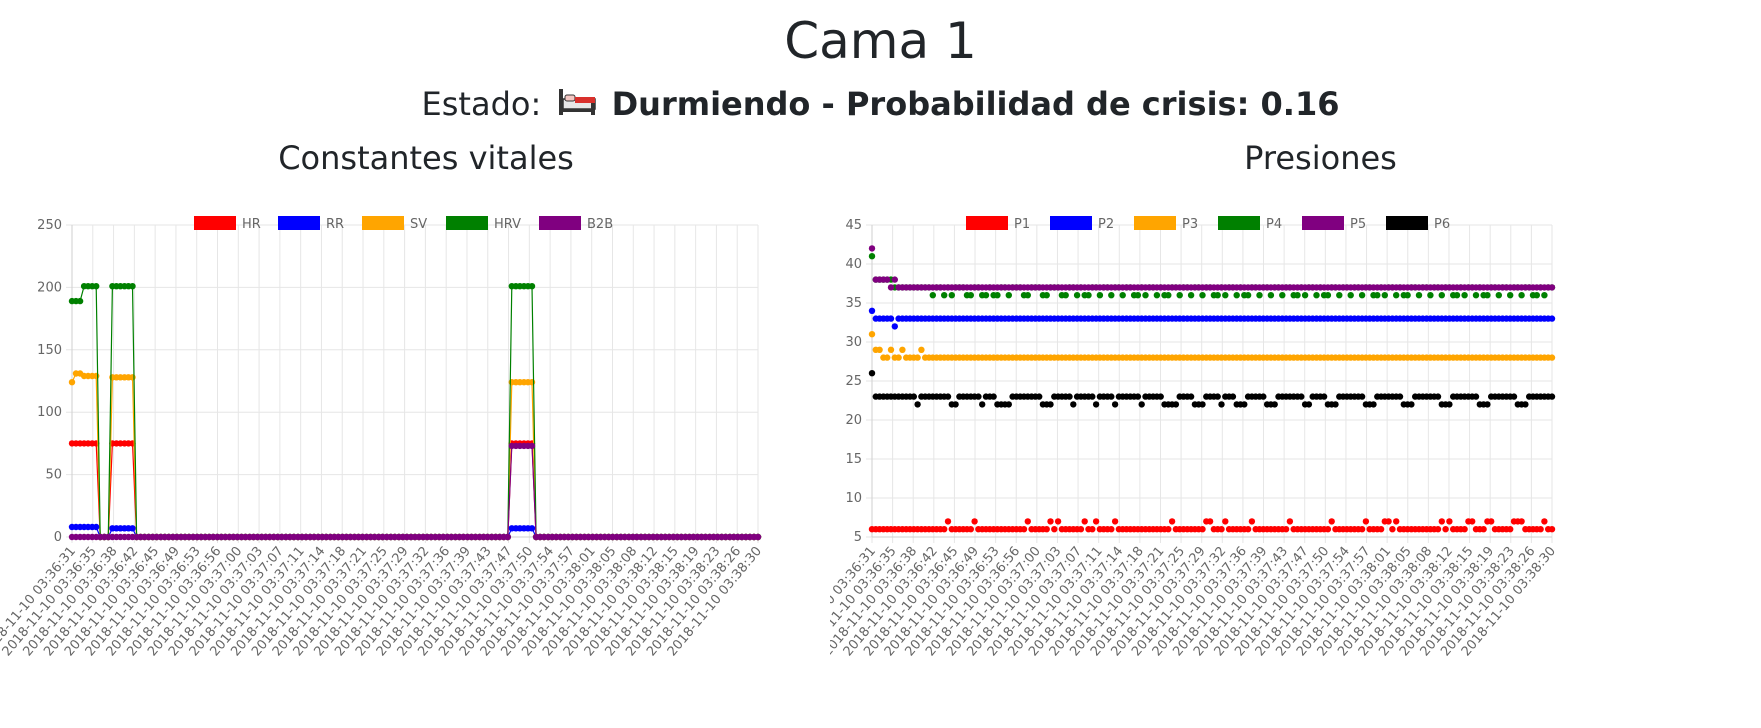  I want to click on legend-label: RR, so click(335, 224).